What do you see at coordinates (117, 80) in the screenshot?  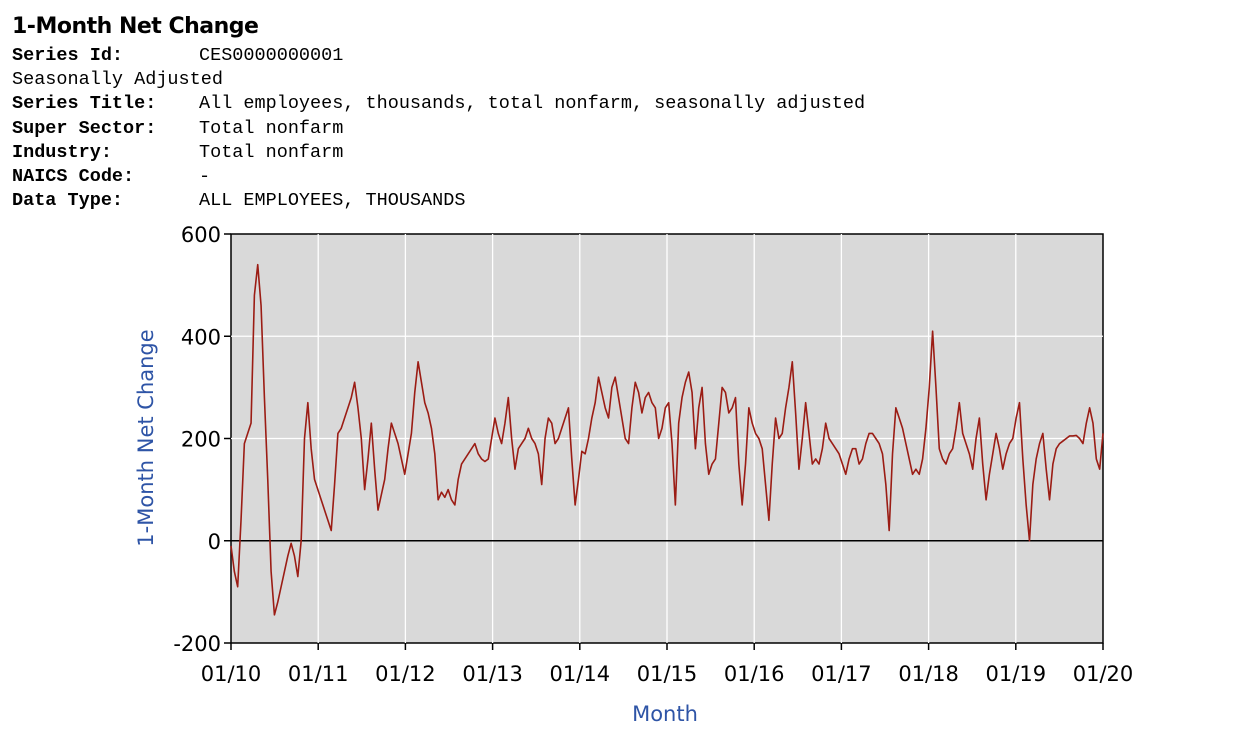 I see `meta-value: Seasonally Adjusted` at bounding box center [117, 80].